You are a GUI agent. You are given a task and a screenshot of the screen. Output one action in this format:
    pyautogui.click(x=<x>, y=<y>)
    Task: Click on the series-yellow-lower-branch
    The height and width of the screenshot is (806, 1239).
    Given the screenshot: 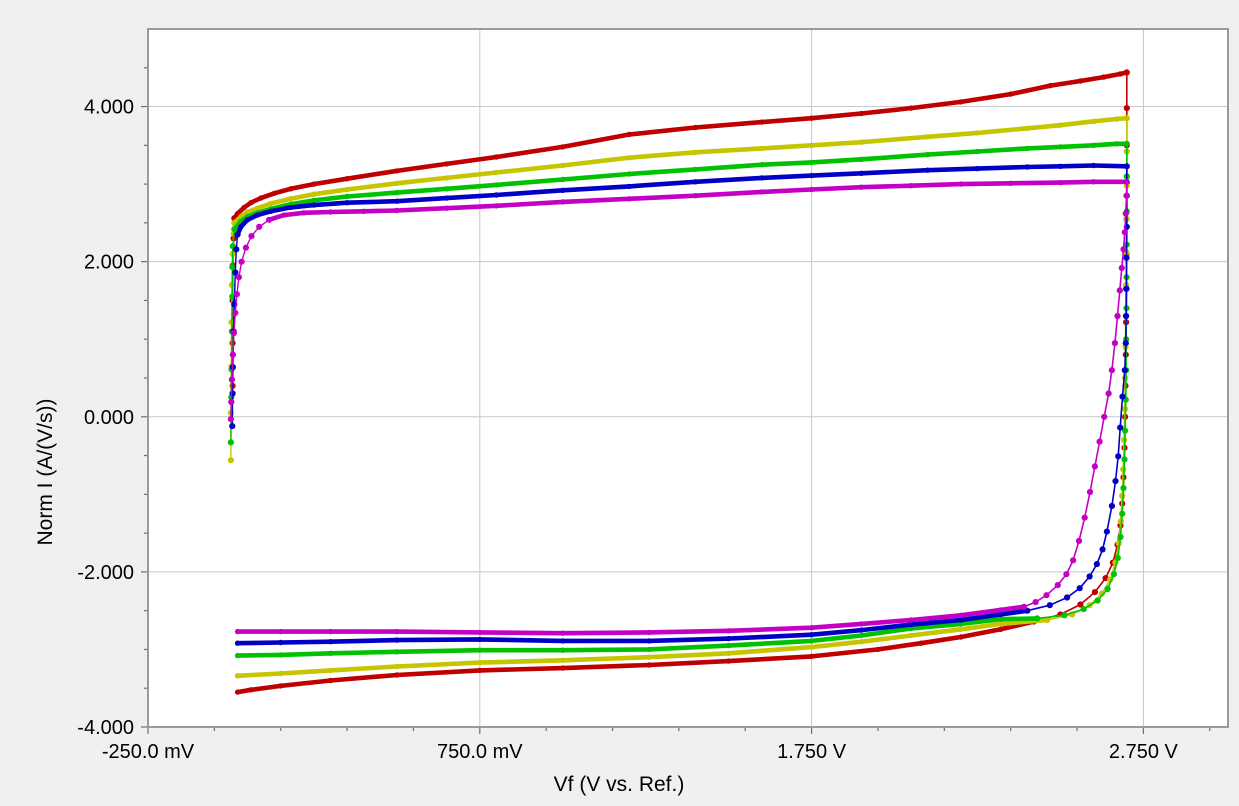 What is the action you would take?
    pyautogui.click(x=642, y=648)
    